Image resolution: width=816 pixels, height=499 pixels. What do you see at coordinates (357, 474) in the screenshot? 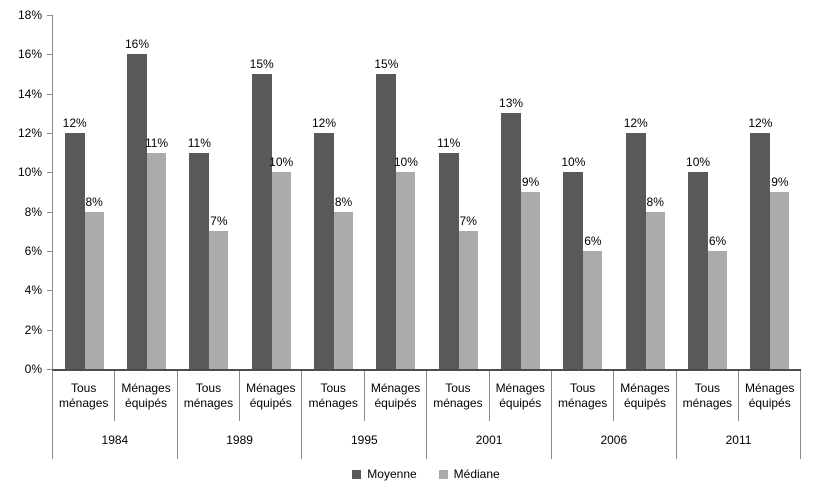
I see `legend-swatch` at bounding box center [357, 474].